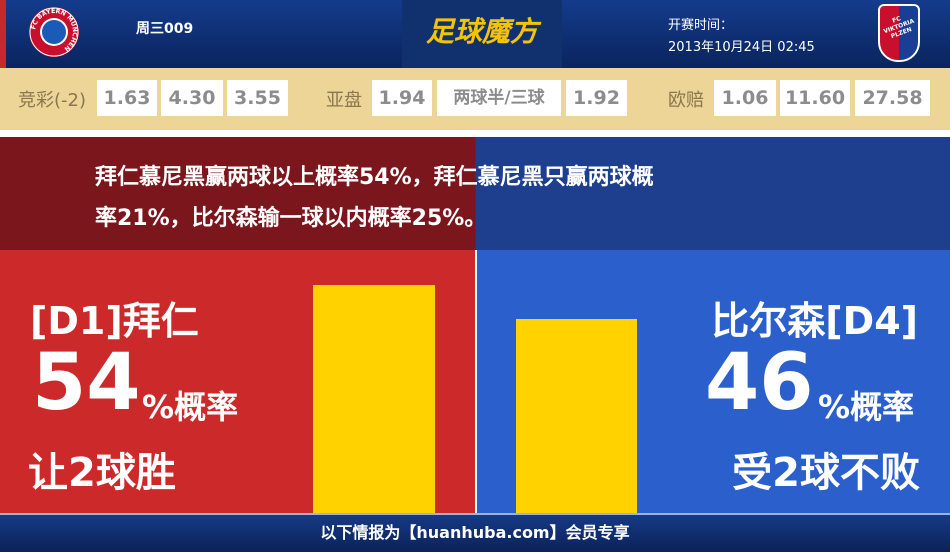 This screenshot has height=552, width=950. What do you see at coordinates (826, 473) in the screenshot?
I see `away-outcome: 受2球不败` at bounding box center [826, 473].